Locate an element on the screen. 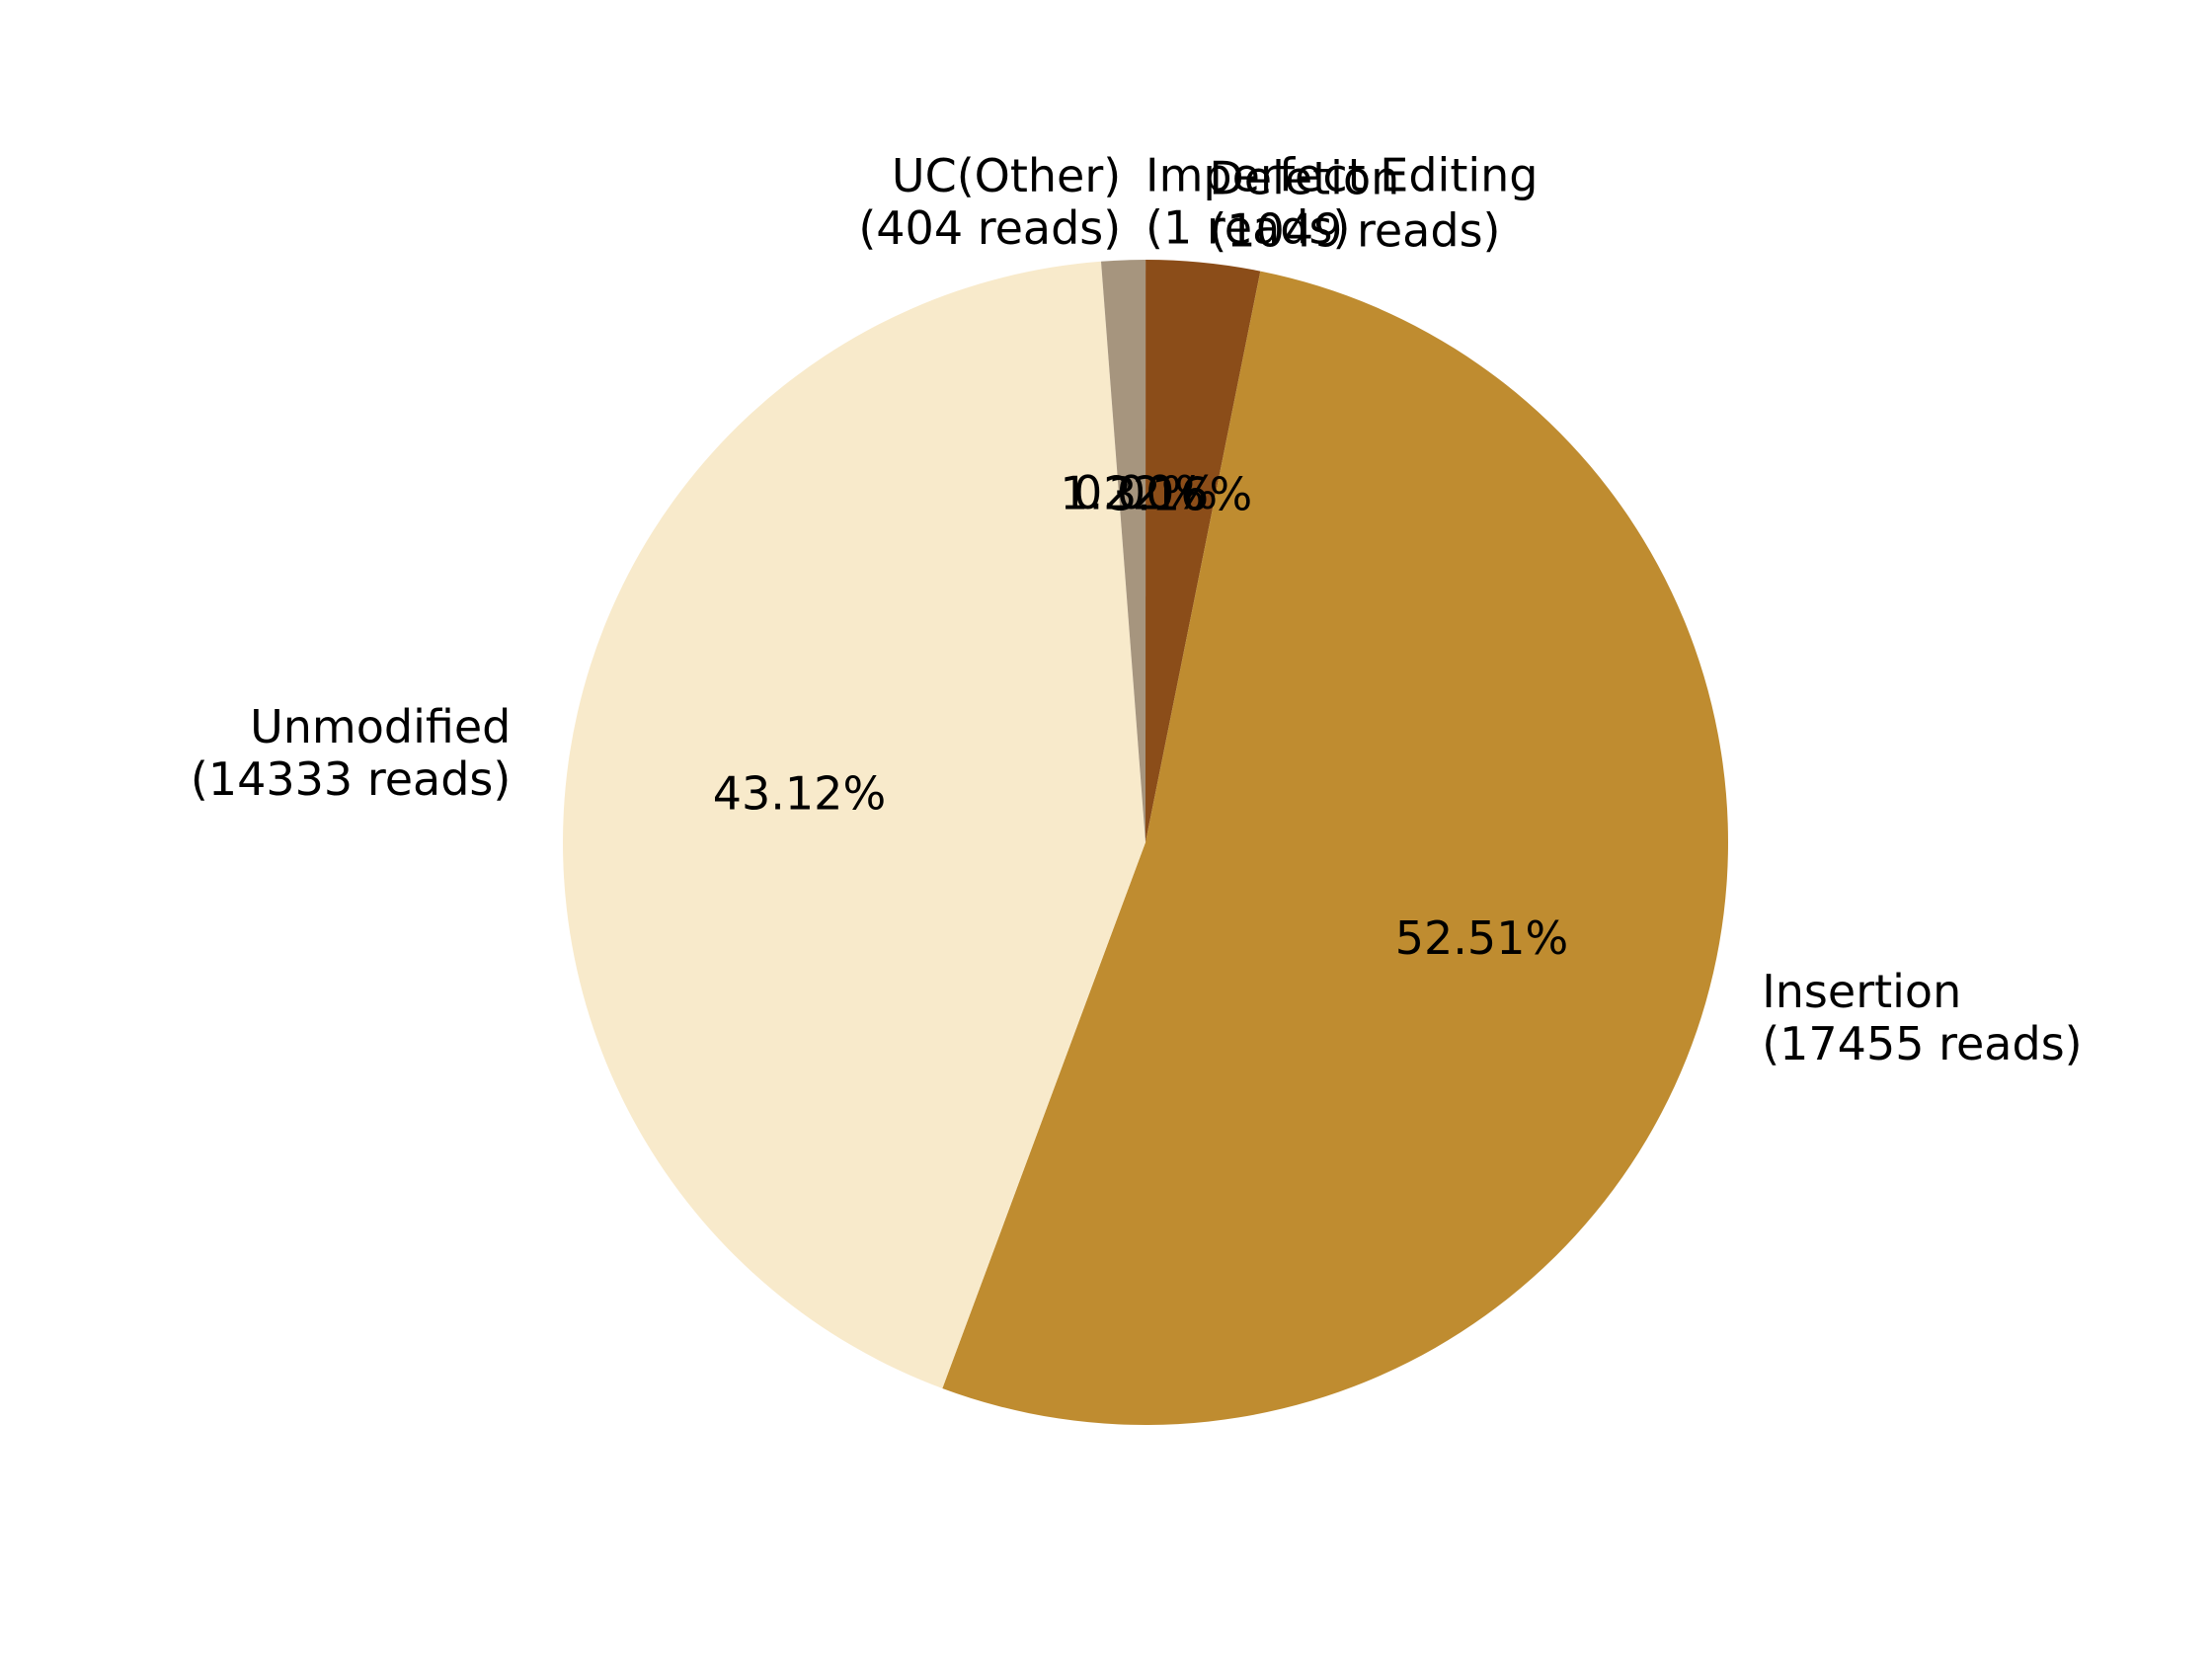  slice-label-uc-other: UC(Other) (404 reads) is located at coordinates (990, 202).